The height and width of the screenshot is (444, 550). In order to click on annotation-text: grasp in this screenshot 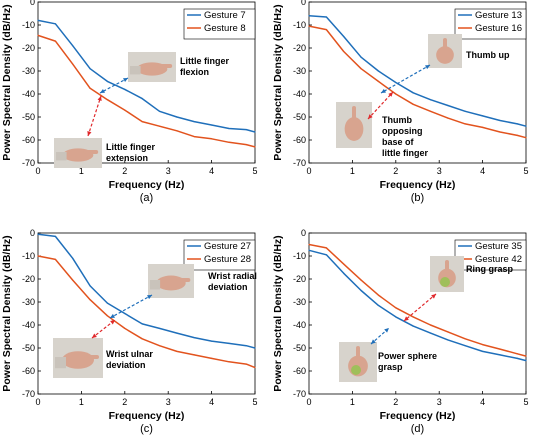, I will do `click(390, 367)`.